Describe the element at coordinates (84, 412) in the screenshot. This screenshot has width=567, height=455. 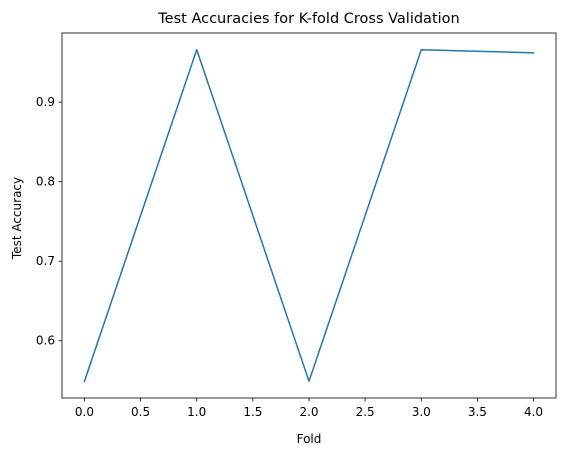
I see `x-tick-label: 0.0` at that location.